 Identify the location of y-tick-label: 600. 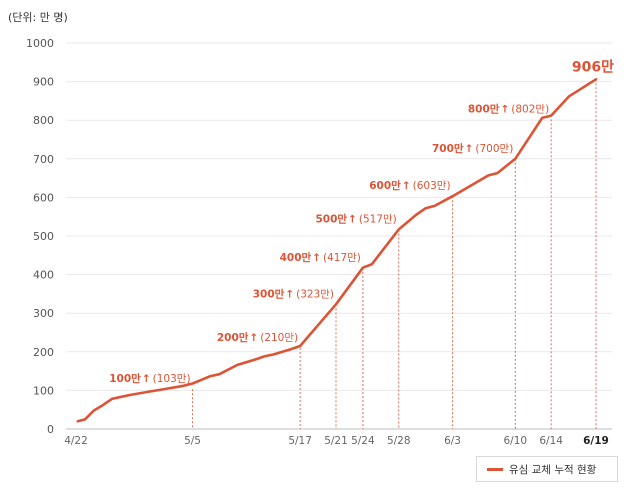
(43, 197).